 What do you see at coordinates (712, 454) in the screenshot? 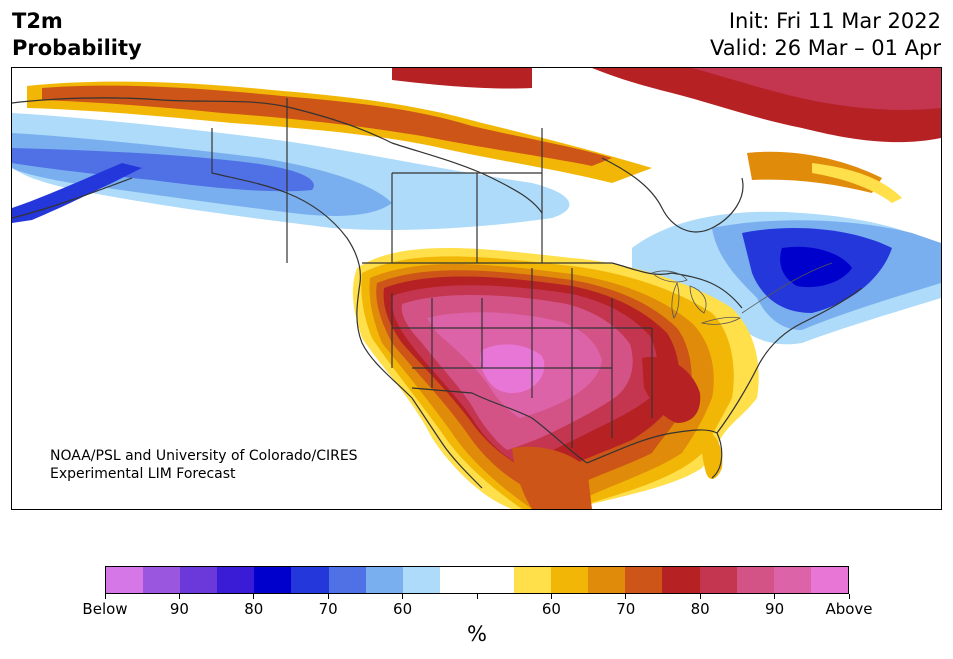
I see `warm-florida` at bounding box center [712, 454].